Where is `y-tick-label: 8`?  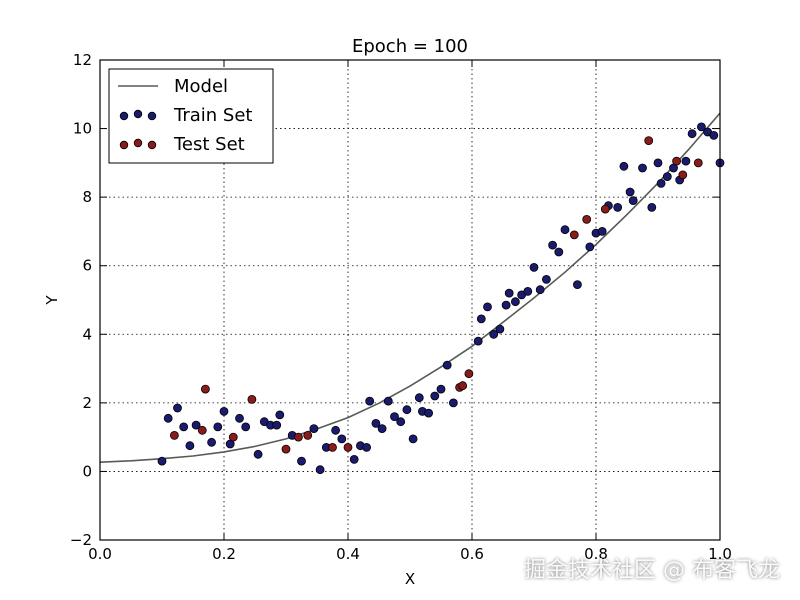 y-tick-label: 8 is located at coordinates (87, 197).